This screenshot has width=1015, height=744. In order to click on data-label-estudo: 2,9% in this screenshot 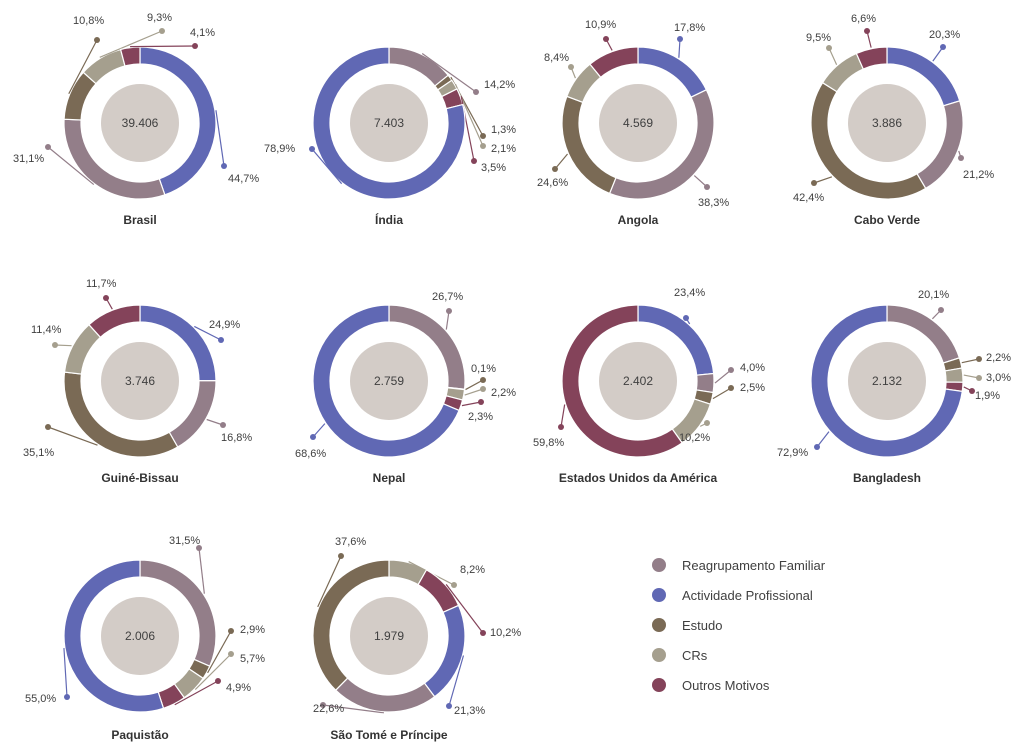, I will do `click(252, 630)`.